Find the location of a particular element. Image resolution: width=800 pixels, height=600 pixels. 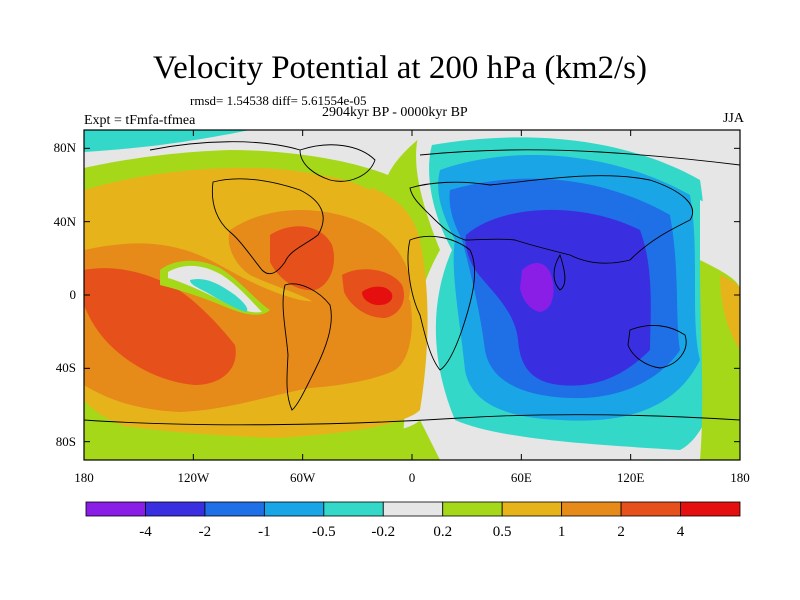

colorbar is located at coordinates (413, 509).